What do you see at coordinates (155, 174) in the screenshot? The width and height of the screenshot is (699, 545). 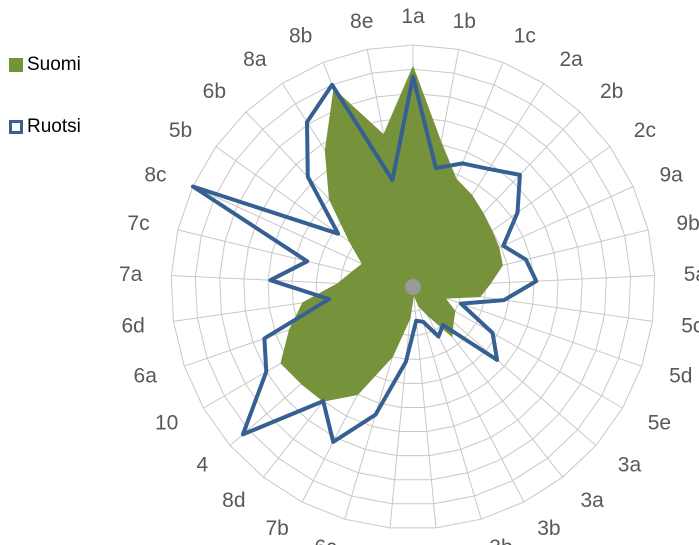 I see `axis-label: 8c` at bounding box center [155, 174].